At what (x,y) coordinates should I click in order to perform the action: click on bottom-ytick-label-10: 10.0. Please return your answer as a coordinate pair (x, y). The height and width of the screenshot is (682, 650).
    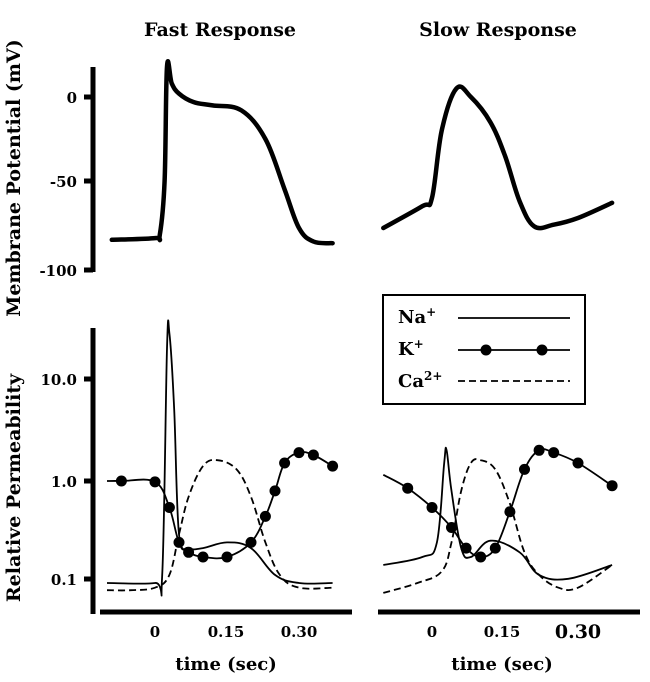
    Looking at the image, I should click on (58, 380).